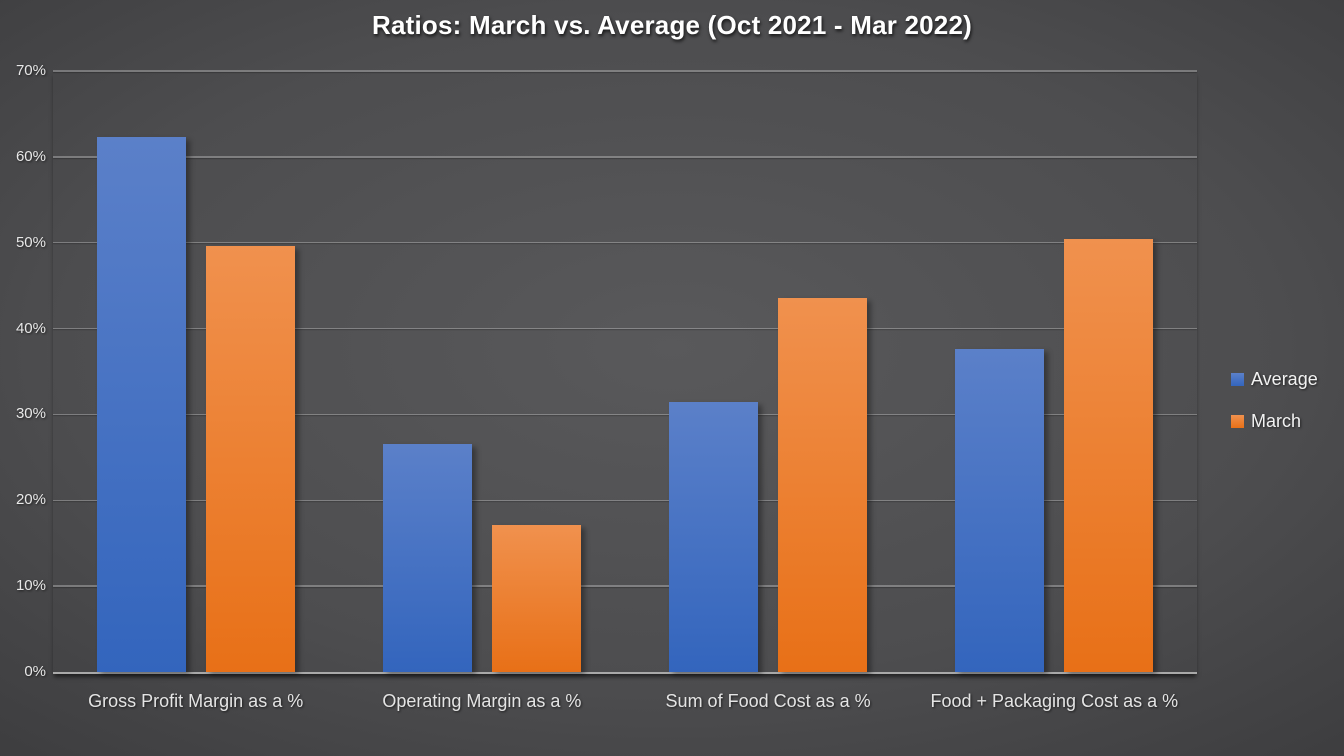 The image size is (1344, 756). Describe the element at coordinates (1284, 379) in the screenshot. I see `legend-label: Average` at that location.